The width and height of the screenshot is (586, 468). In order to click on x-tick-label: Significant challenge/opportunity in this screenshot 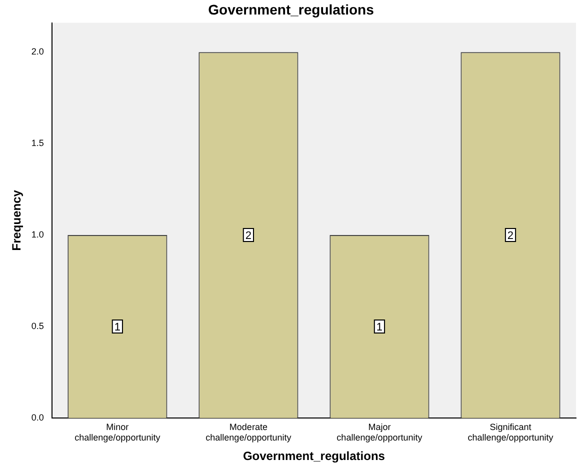, I will do `click(511, 432)`.